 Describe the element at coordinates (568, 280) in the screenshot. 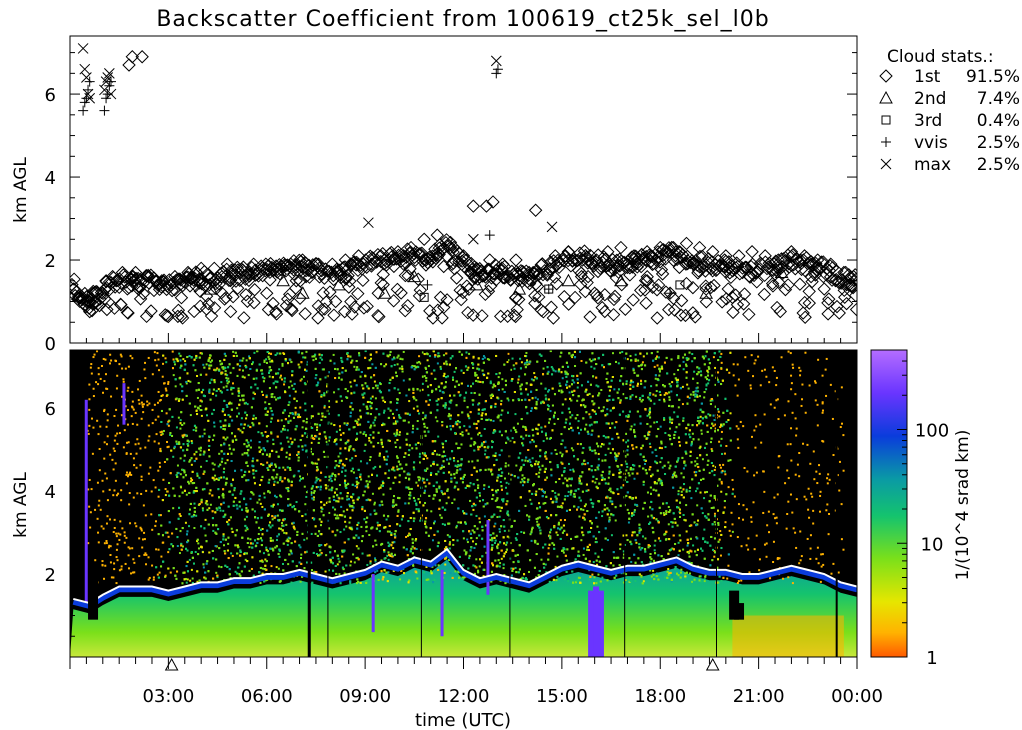

I see `triangle-marker` at that location.